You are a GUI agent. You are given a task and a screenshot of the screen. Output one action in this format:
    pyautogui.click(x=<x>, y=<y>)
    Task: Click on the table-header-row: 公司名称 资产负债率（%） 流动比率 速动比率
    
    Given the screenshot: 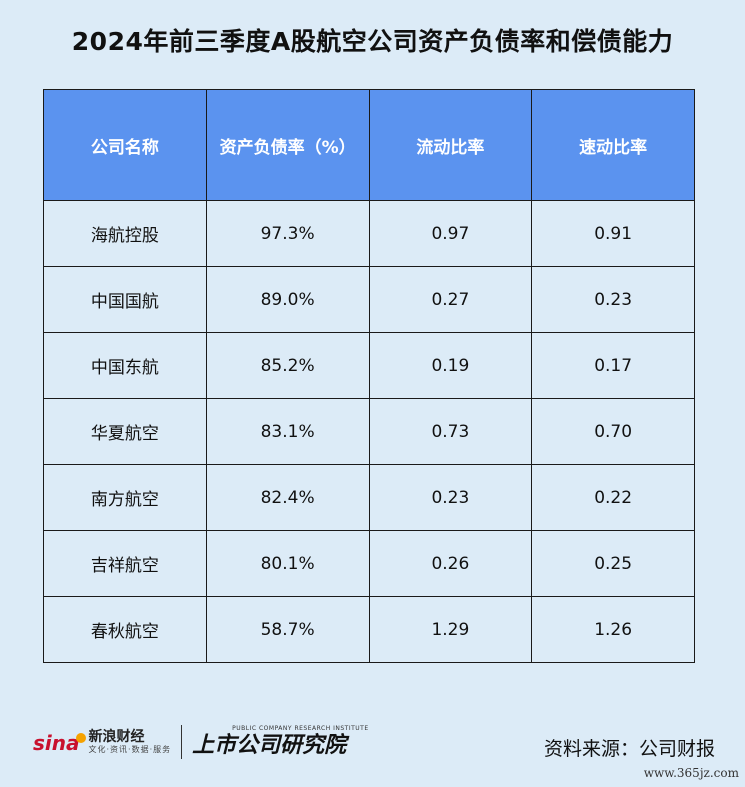 What is the action you would take?
    pyautogui.click(x=369, y=145)
    